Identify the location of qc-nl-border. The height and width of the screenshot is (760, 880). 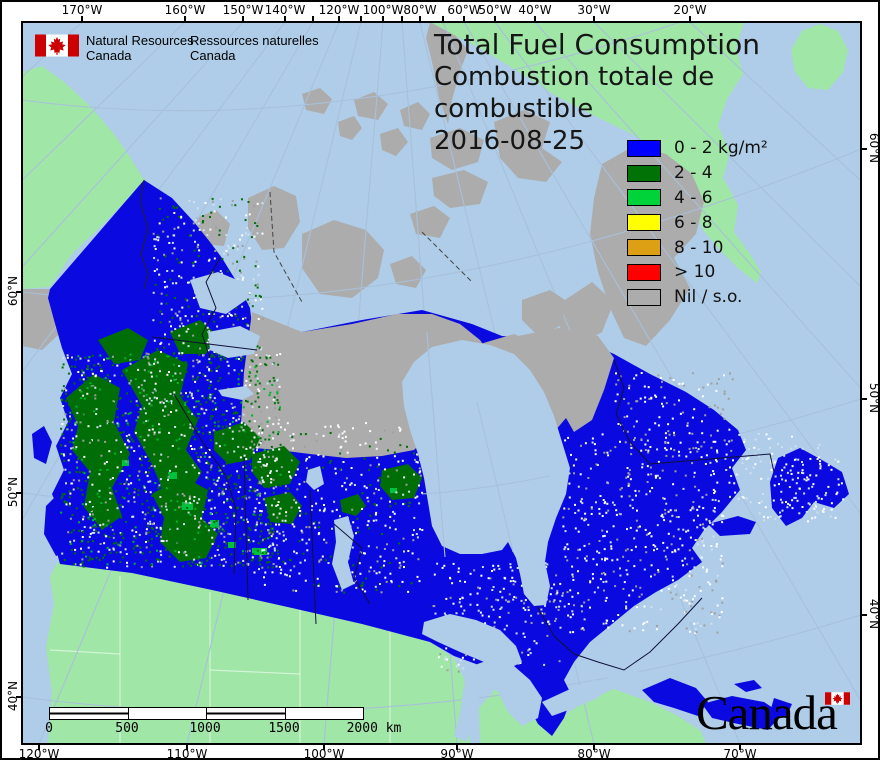
(694, 416).